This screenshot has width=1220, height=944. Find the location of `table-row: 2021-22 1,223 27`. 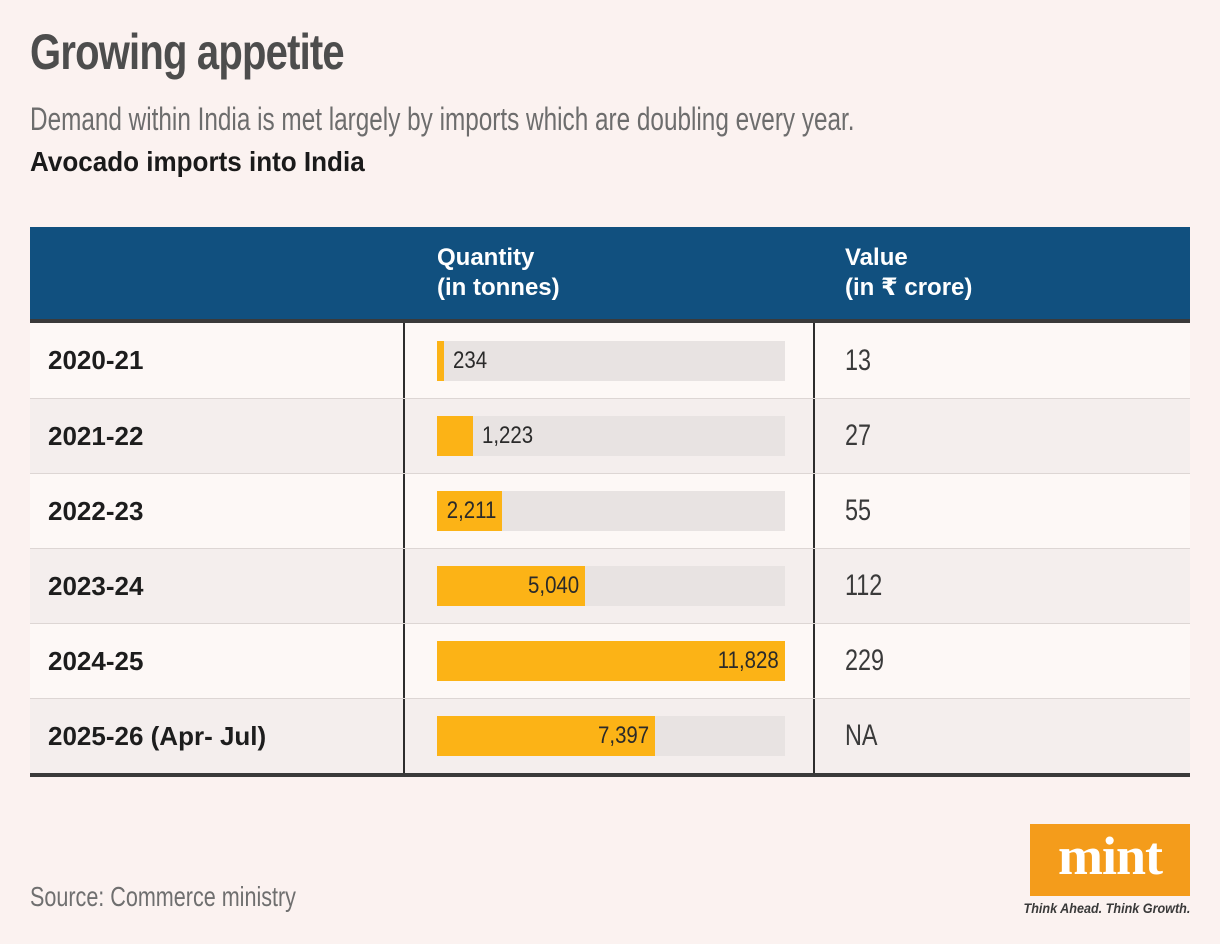

table-row: 2021-22 1,223 27 is located at coordinates (610, 435).